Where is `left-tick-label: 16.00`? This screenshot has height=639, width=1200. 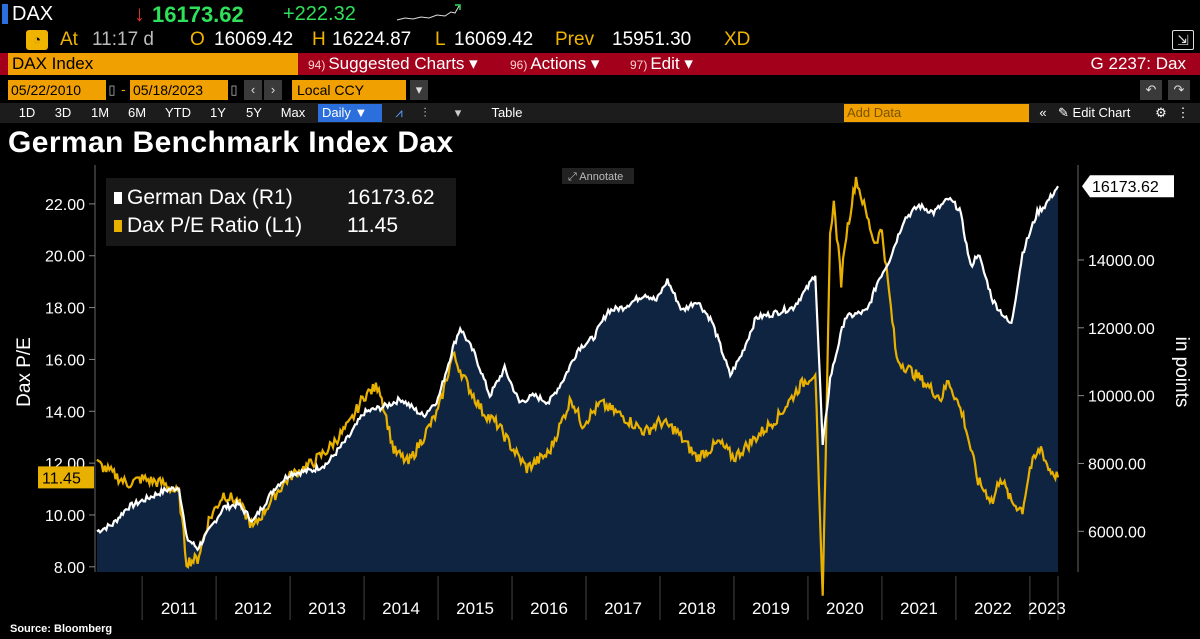
left-tick-label: 16.00 is located at coordinates (65, 360).